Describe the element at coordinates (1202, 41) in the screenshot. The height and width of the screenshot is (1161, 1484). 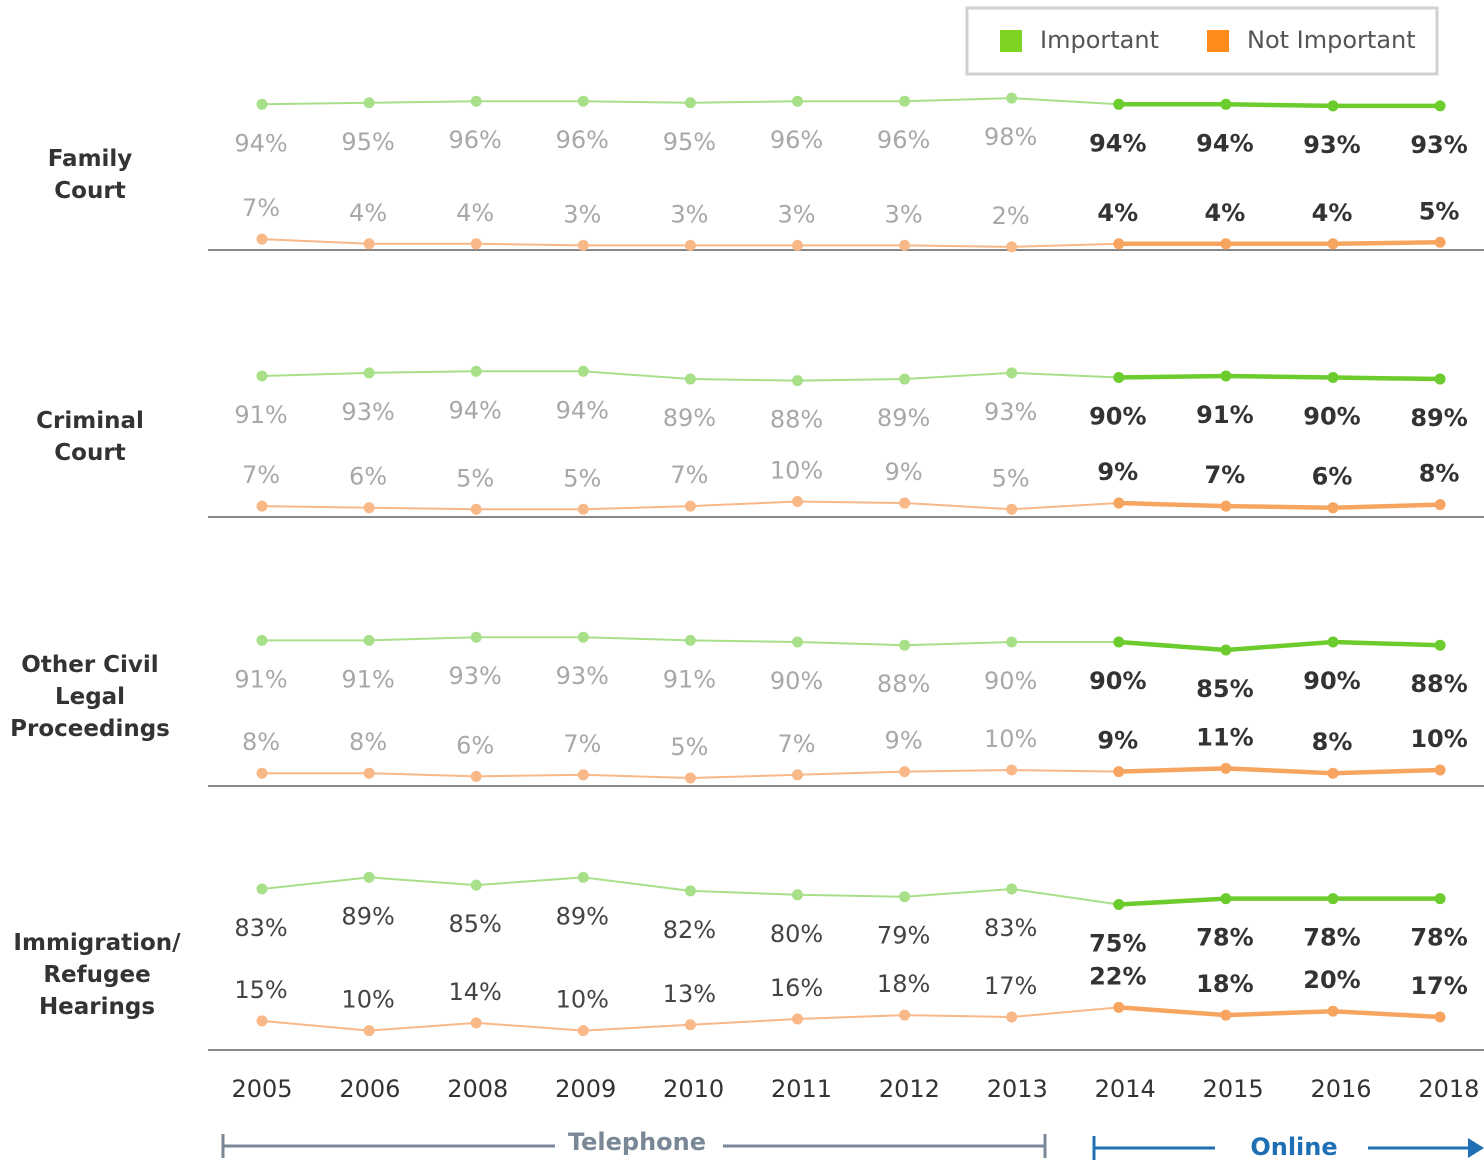
I see `legend-box` at that location.